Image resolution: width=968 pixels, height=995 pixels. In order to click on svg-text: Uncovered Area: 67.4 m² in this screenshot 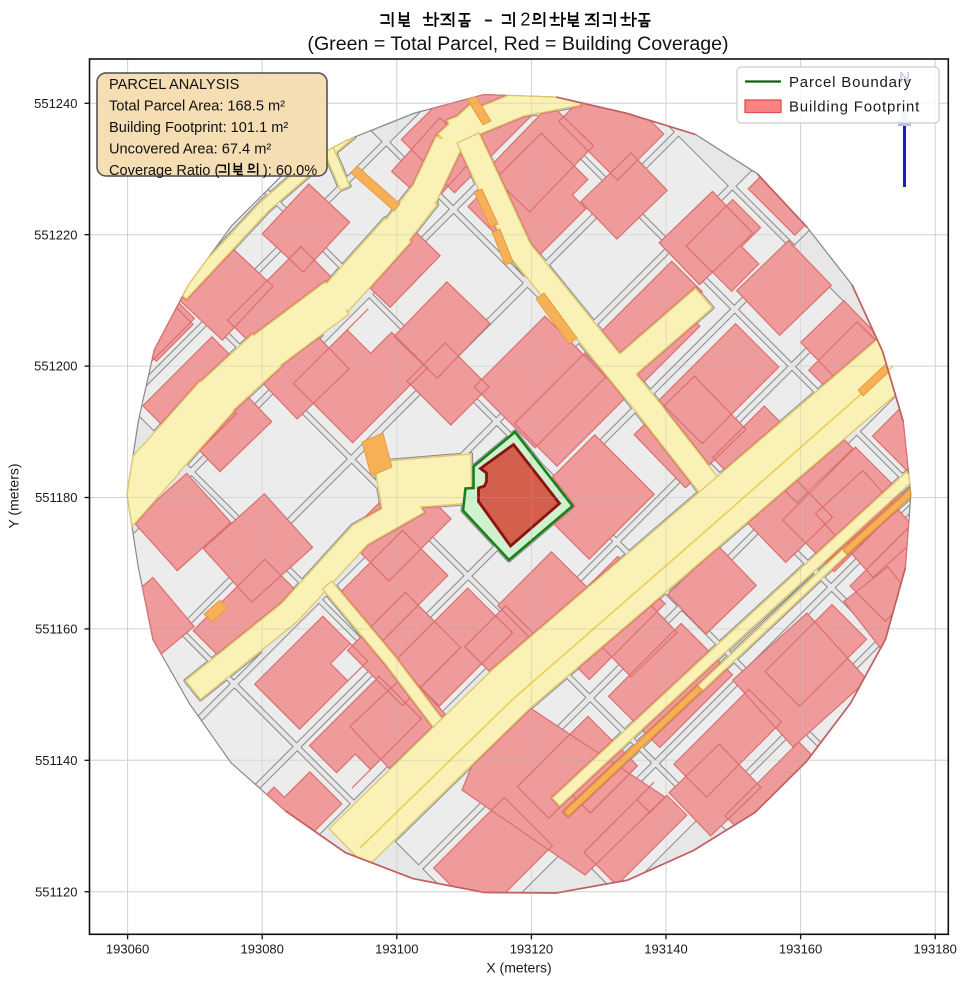, I will do `click(190, 150)`.